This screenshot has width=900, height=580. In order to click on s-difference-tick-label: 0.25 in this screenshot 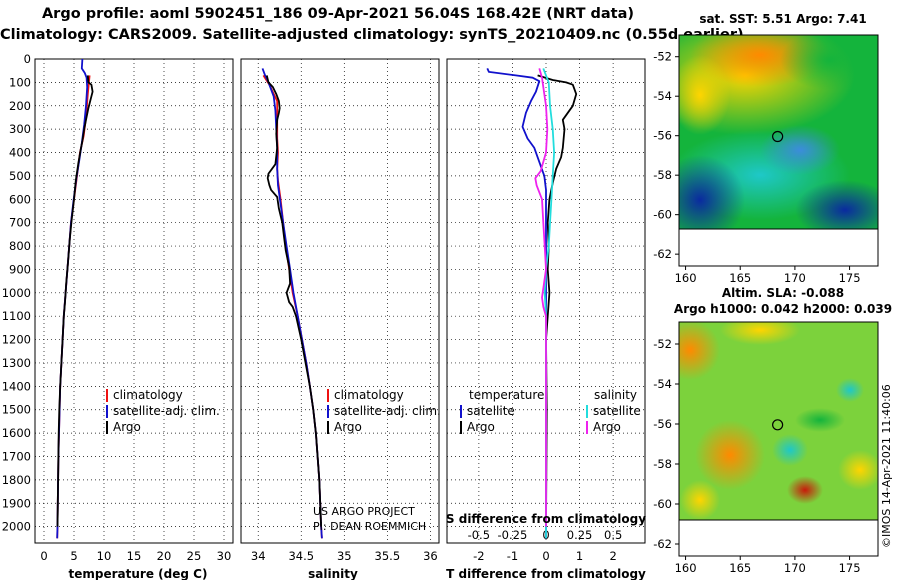, I will do `click(580, 535)`.